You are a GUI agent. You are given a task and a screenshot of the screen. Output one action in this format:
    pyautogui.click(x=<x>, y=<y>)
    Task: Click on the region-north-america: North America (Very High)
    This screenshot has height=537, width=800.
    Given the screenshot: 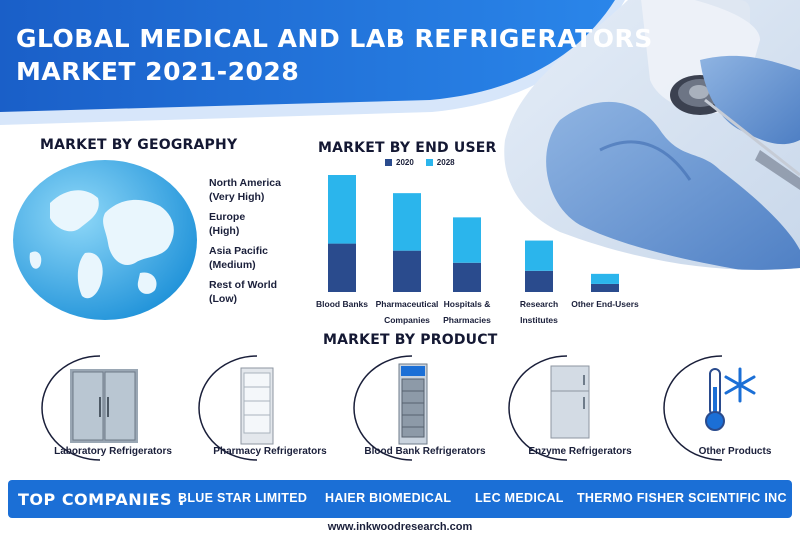 What is the action you would take?
    pyautogui.click(x=269, y=190)
    